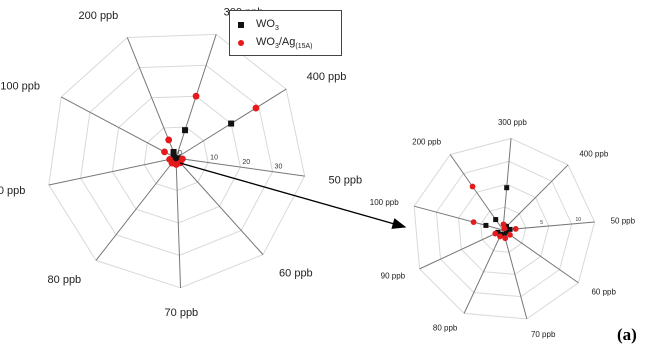 This screenshot has width=650, height=356. I want to click on legend-marker-circle, so click(241, 43).